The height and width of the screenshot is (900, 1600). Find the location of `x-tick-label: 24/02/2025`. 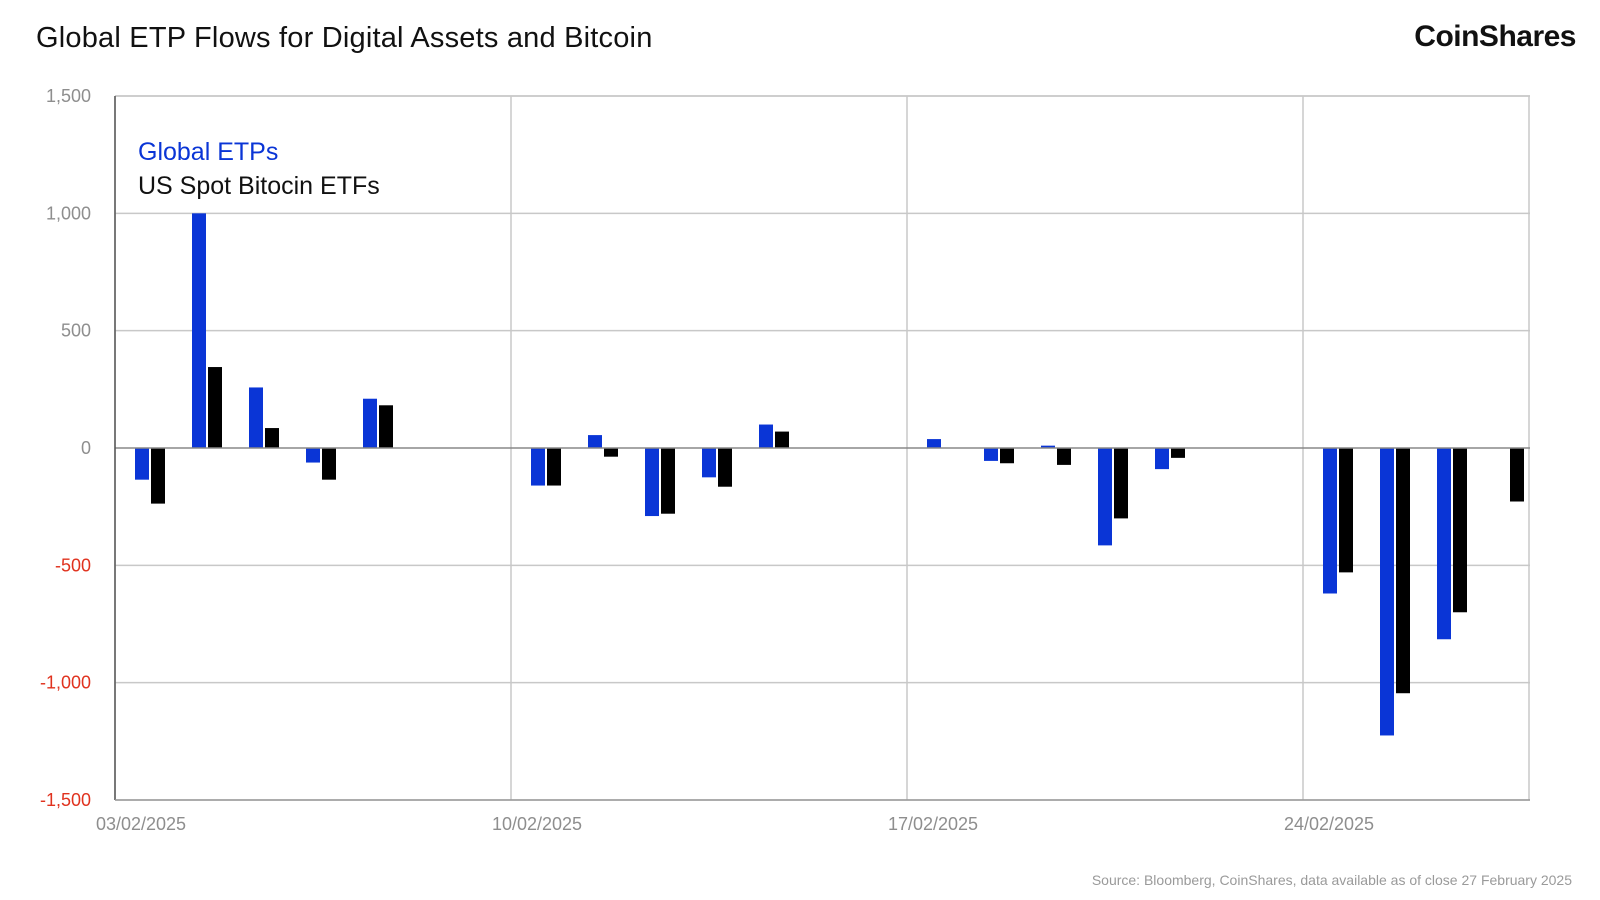

x-tick-label: 24/02/2025 is located at coordinates (1329, 824).